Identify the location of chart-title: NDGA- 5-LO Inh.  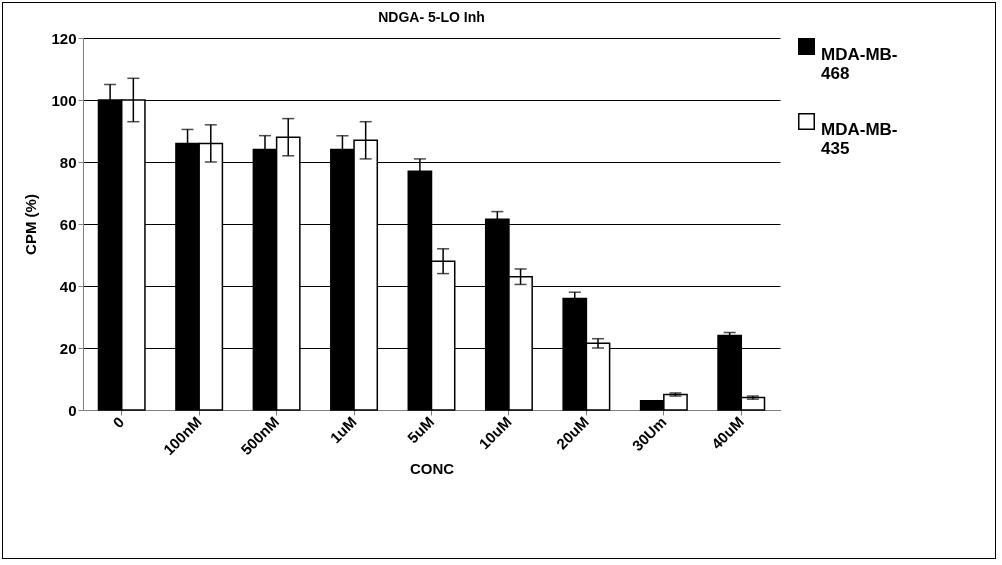
(431, 17).